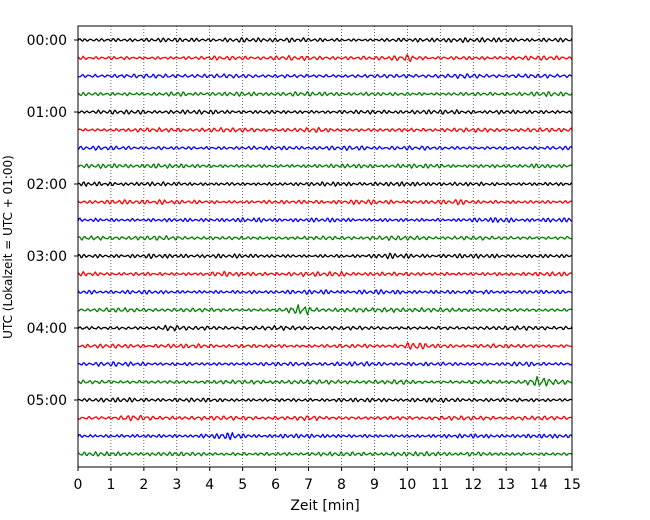  I want to click on x-tick-label: 8, so click(341, 485).